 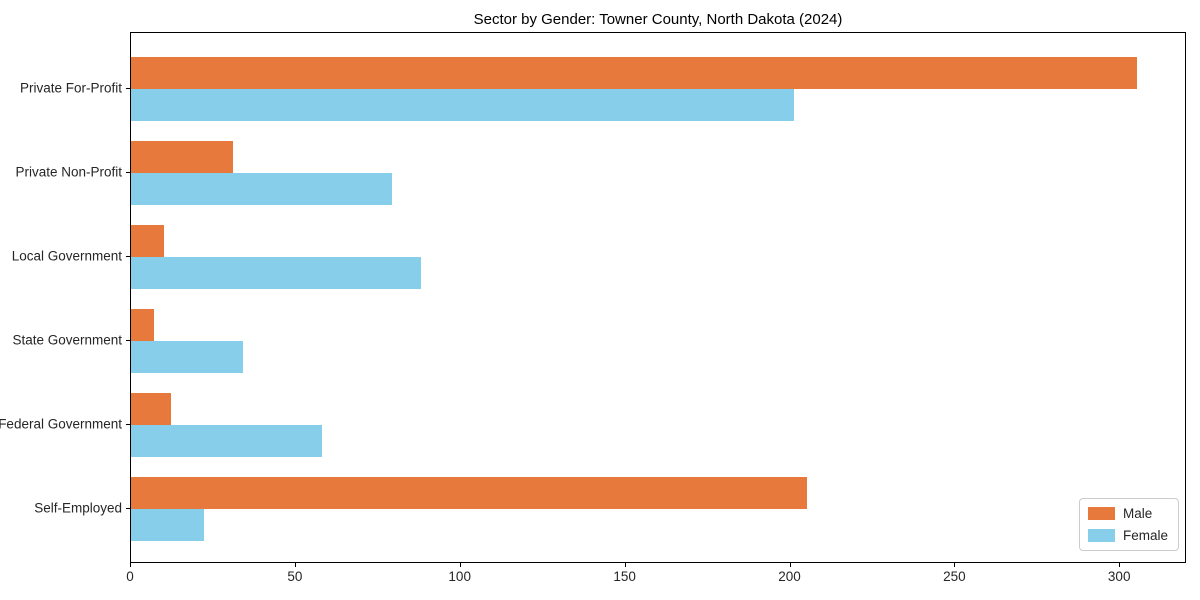 What do you see at coordinates (147, 241) in the screenshot?
I see `bar-male-local-government` at bounding box center [147, 241].